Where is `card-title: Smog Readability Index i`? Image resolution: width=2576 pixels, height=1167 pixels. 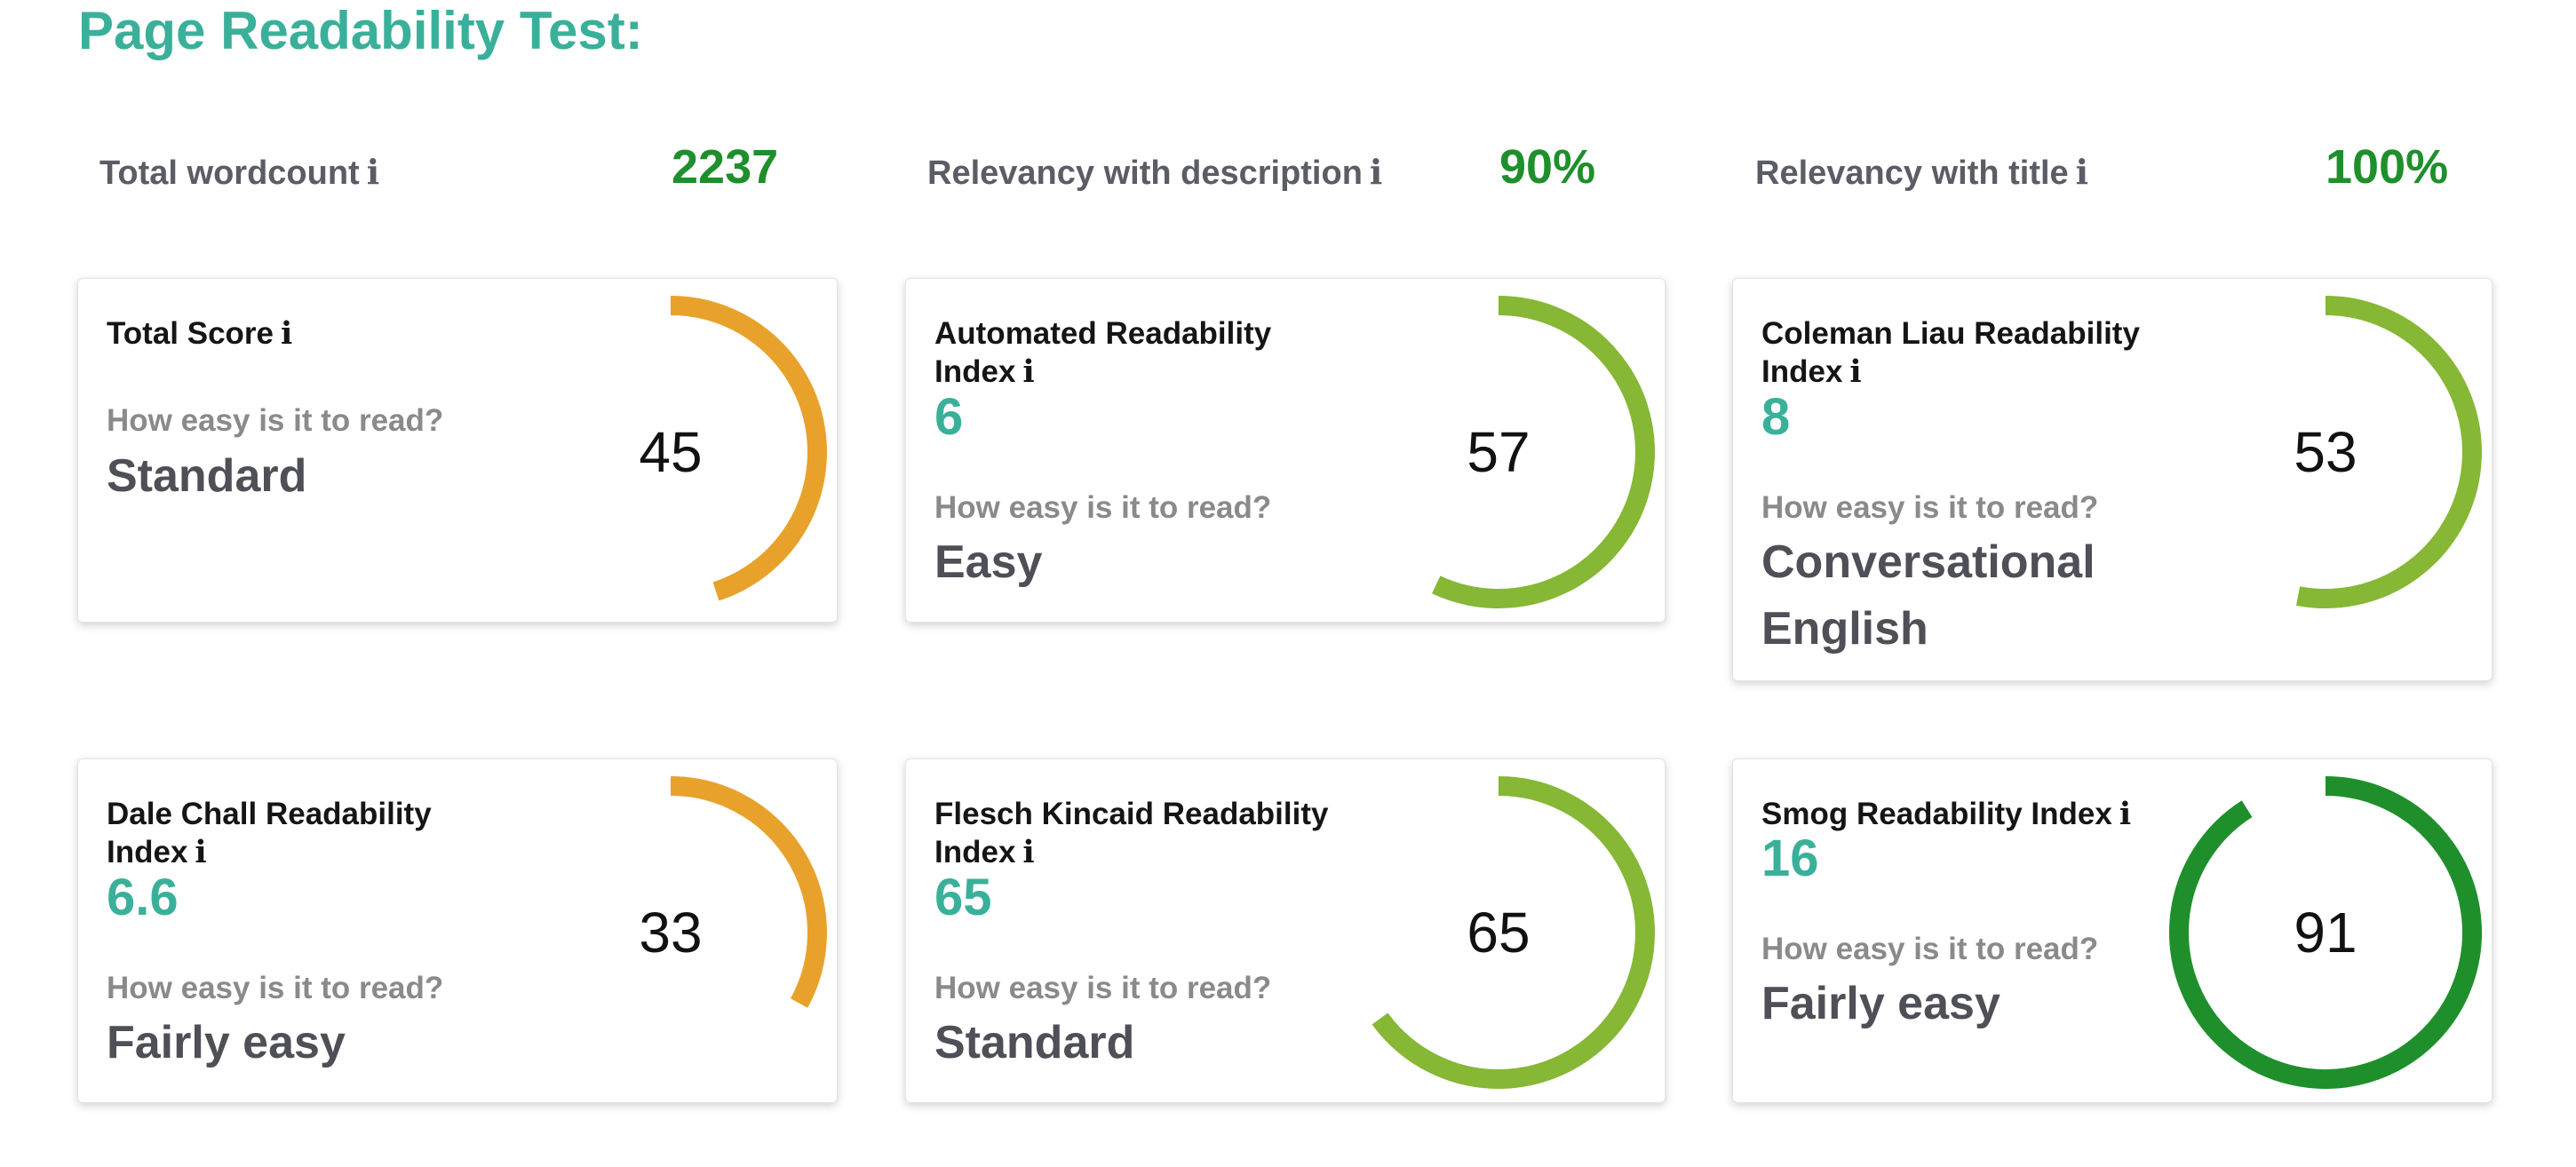 card-title: Smog Readability Index i is located at coordinates (1970, 814).